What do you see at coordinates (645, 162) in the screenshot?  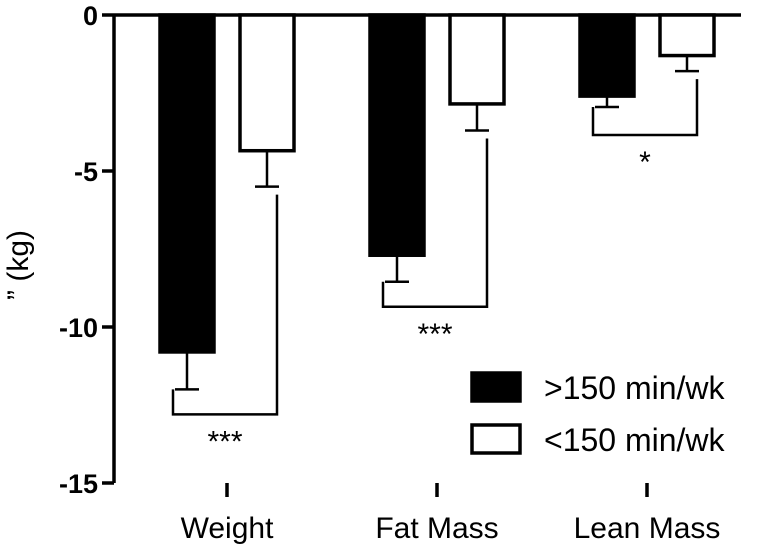 I see `significance-label: *` at bounding box center [645, 162].